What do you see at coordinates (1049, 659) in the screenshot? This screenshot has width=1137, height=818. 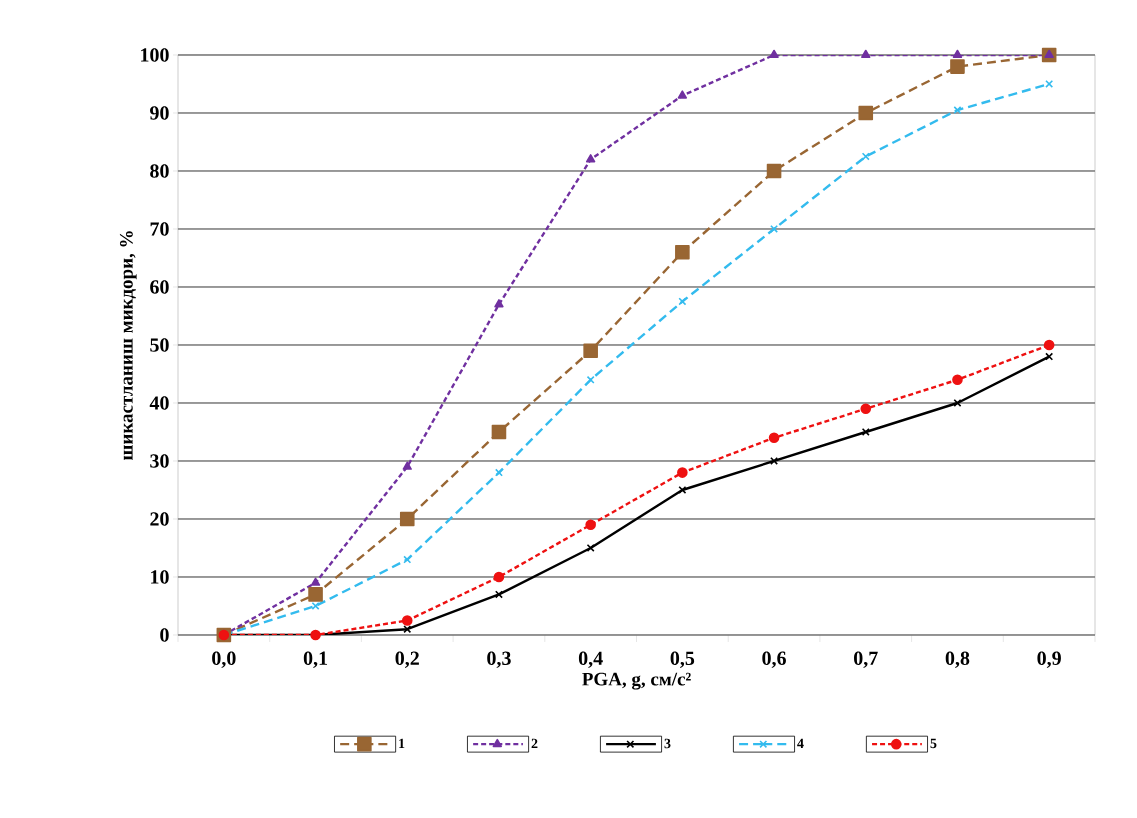 I see `x-tick-label: 0,9` at bounding box center [1049, 659].